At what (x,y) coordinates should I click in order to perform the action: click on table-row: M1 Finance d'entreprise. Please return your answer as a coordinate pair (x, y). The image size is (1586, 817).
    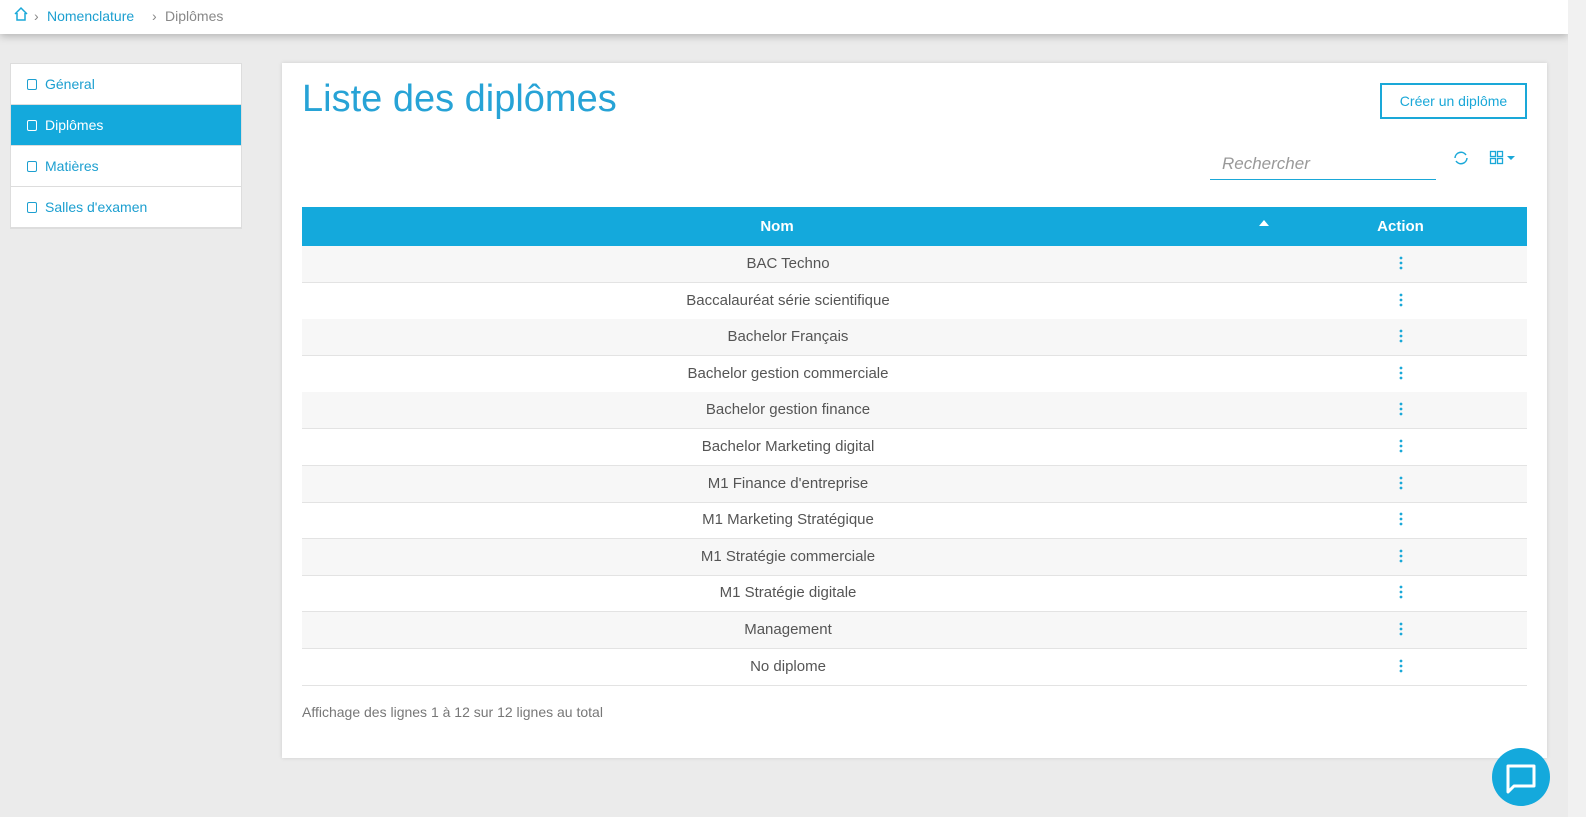
    Looking at the image, I should click on (914, 484).